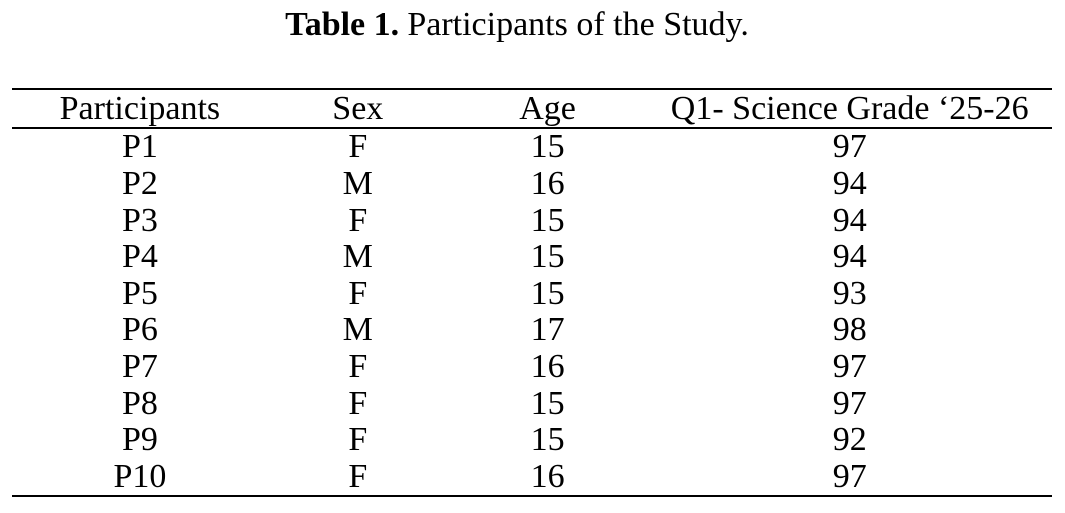 Image resolution: width=1065 pixels, height=513 pixels. I want to click on table-cell-grade: 93, so click(849, 293).